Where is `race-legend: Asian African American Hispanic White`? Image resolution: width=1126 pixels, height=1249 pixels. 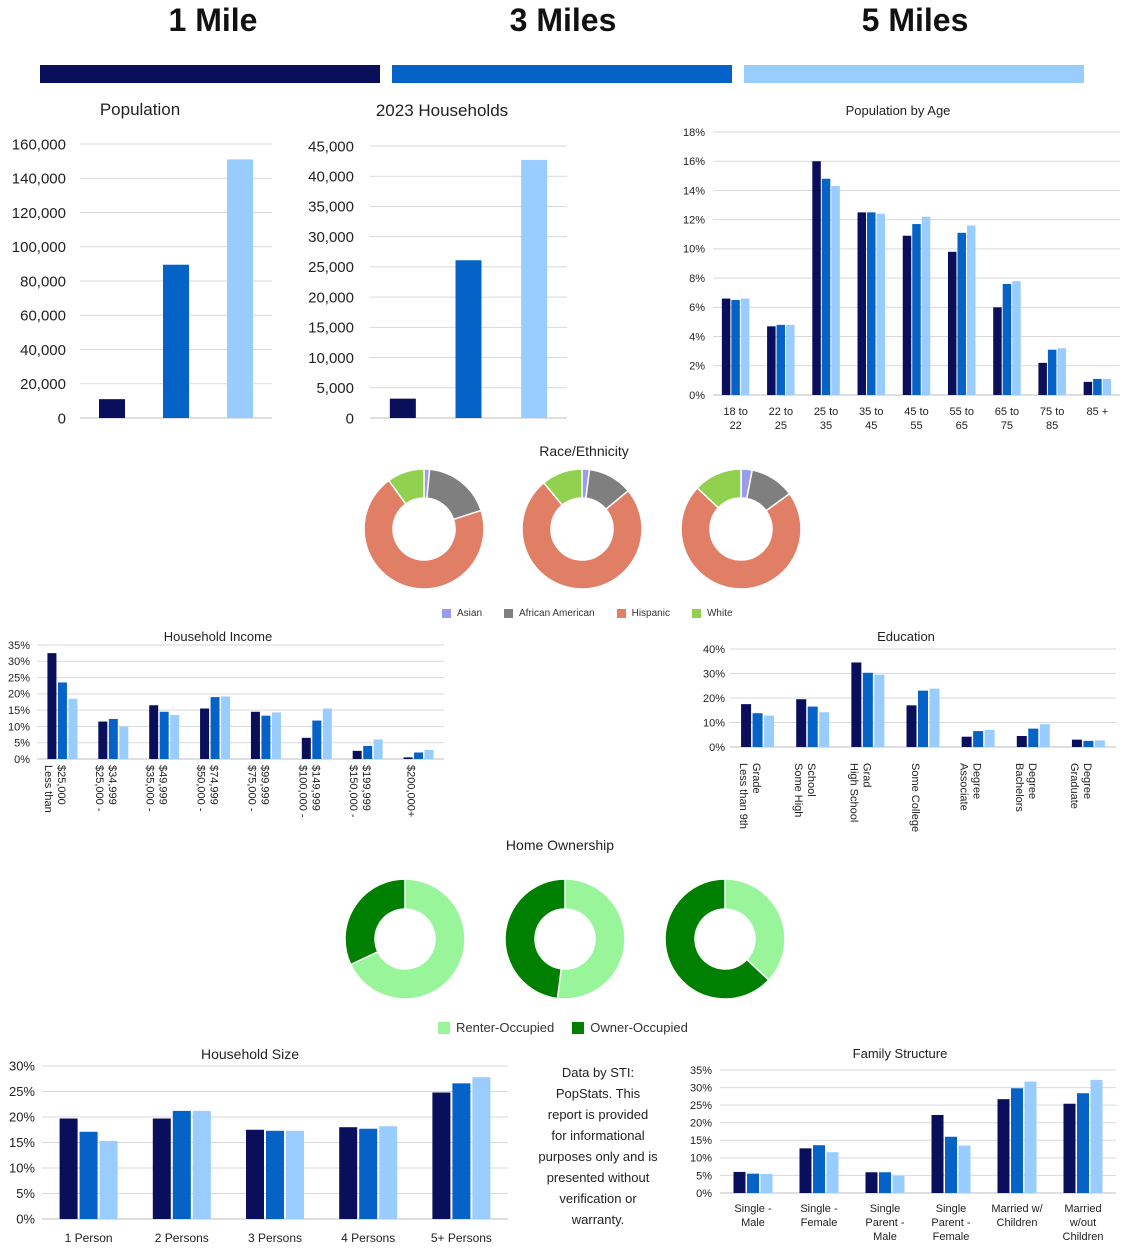
race-legend: Asian African American Hispanic White is located at coordinates (587, 613).